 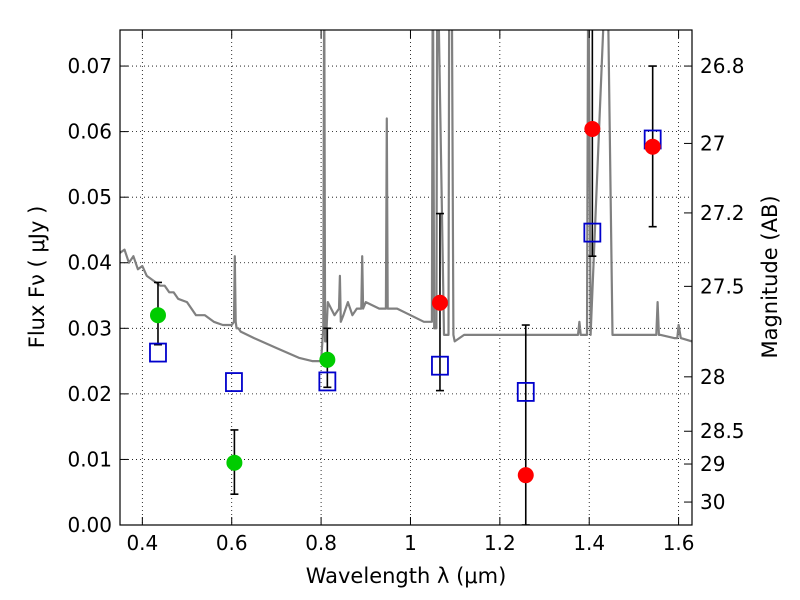 What do you see at coordinates (89, 459) in the screenshot?
I see `y-tick-label: 0.01` at bounding box center [89, 459].